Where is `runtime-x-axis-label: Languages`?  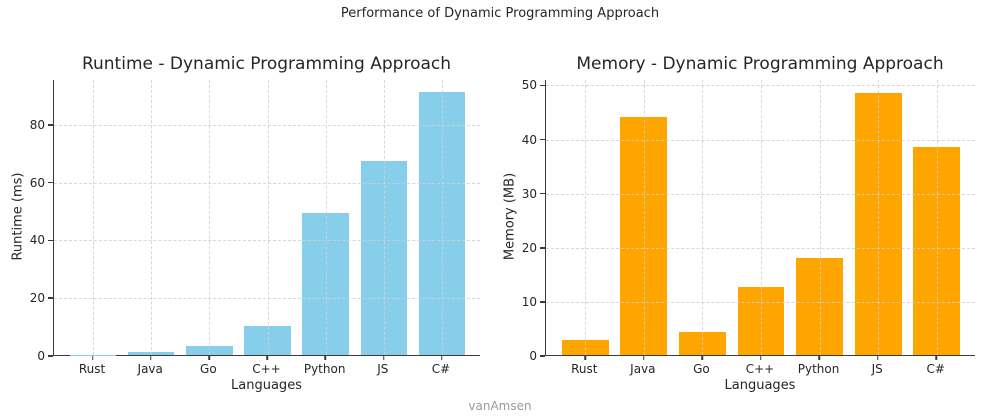 runtime-x-axis-label: Languages is located at coordinates (266, 385).